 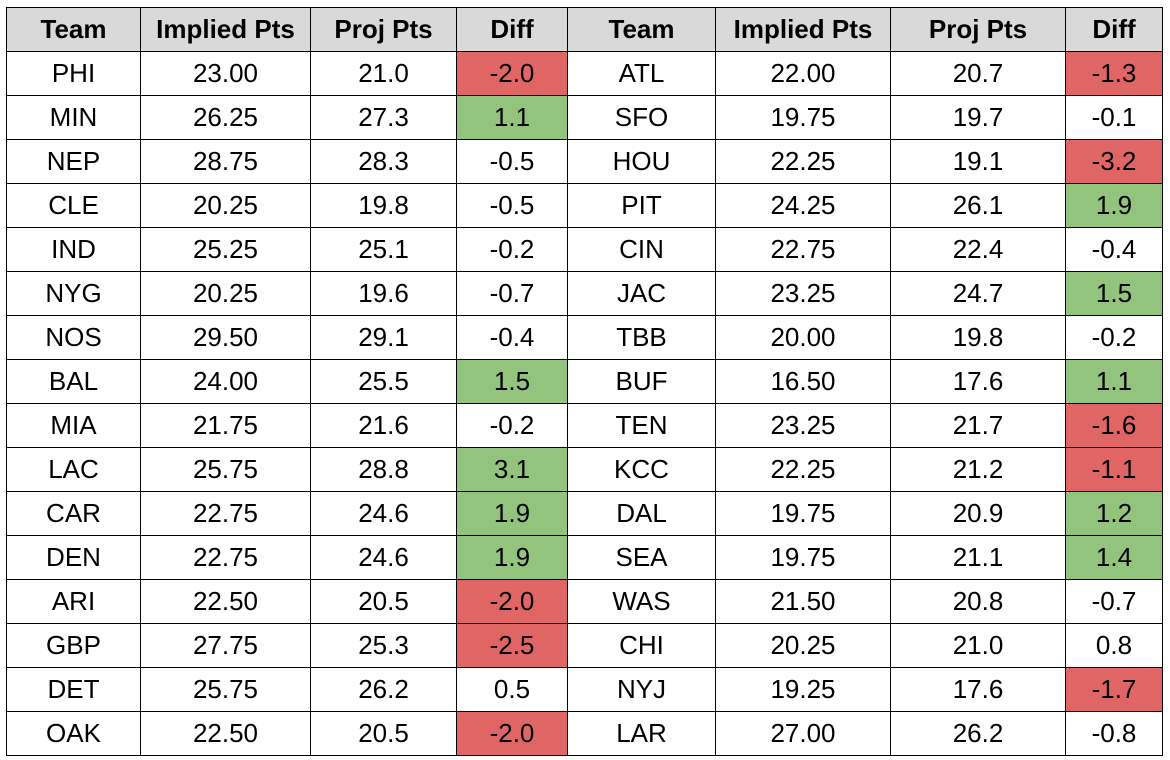 I want to click on proj-pts-cell: 22.4, so click(x=978, y=249).